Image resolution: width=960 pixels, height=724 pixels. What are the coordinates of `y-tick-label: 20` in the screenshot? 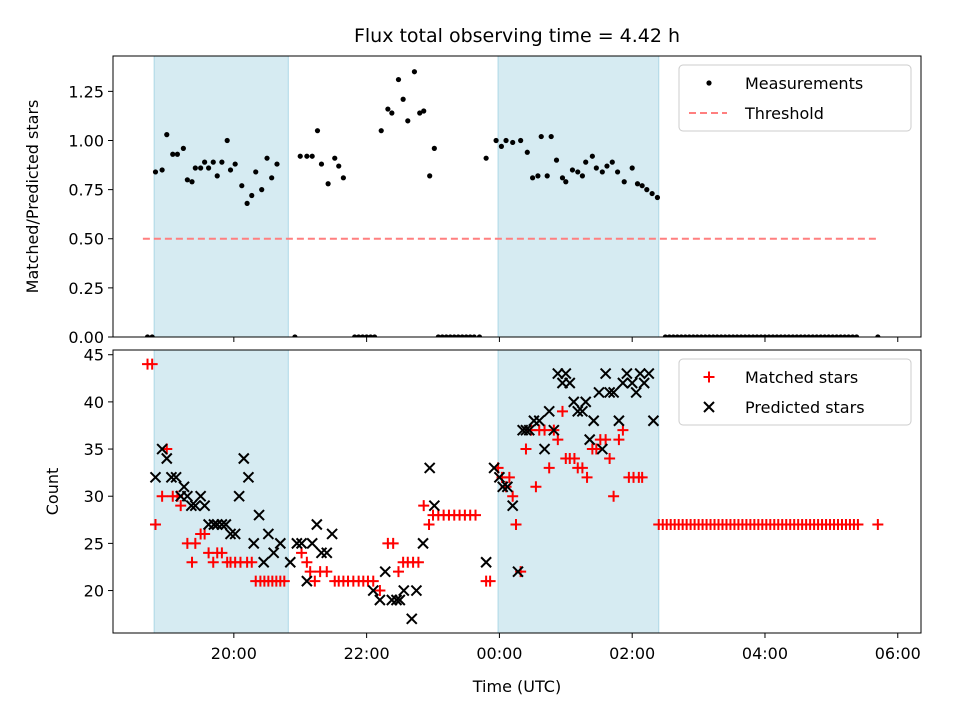 It's located at (94, 591).